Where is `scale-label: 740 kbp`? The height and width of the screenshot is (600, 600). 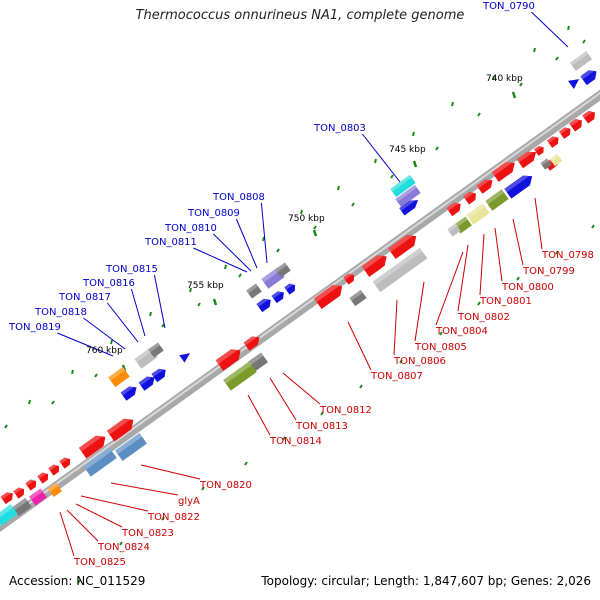 scale-label: 740 kbp is located at coordinates (504, 79).